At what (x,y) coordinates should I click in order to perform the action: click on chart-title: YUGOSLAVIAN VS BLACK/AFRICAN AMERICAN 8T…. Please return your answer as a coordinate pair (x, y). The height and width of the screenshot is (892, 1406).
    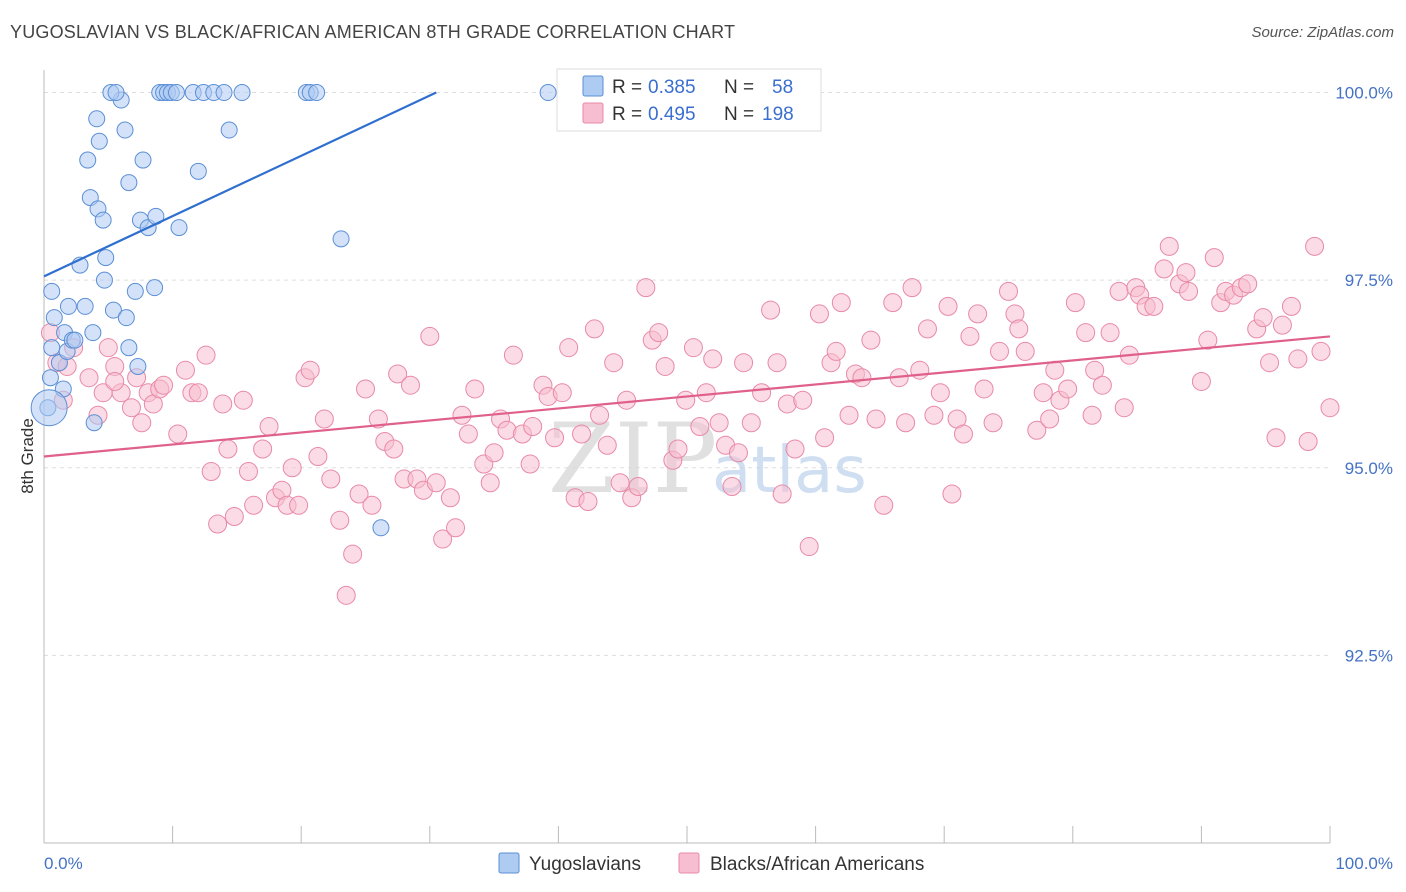
    Looking at the image, I should click on (373, 32).